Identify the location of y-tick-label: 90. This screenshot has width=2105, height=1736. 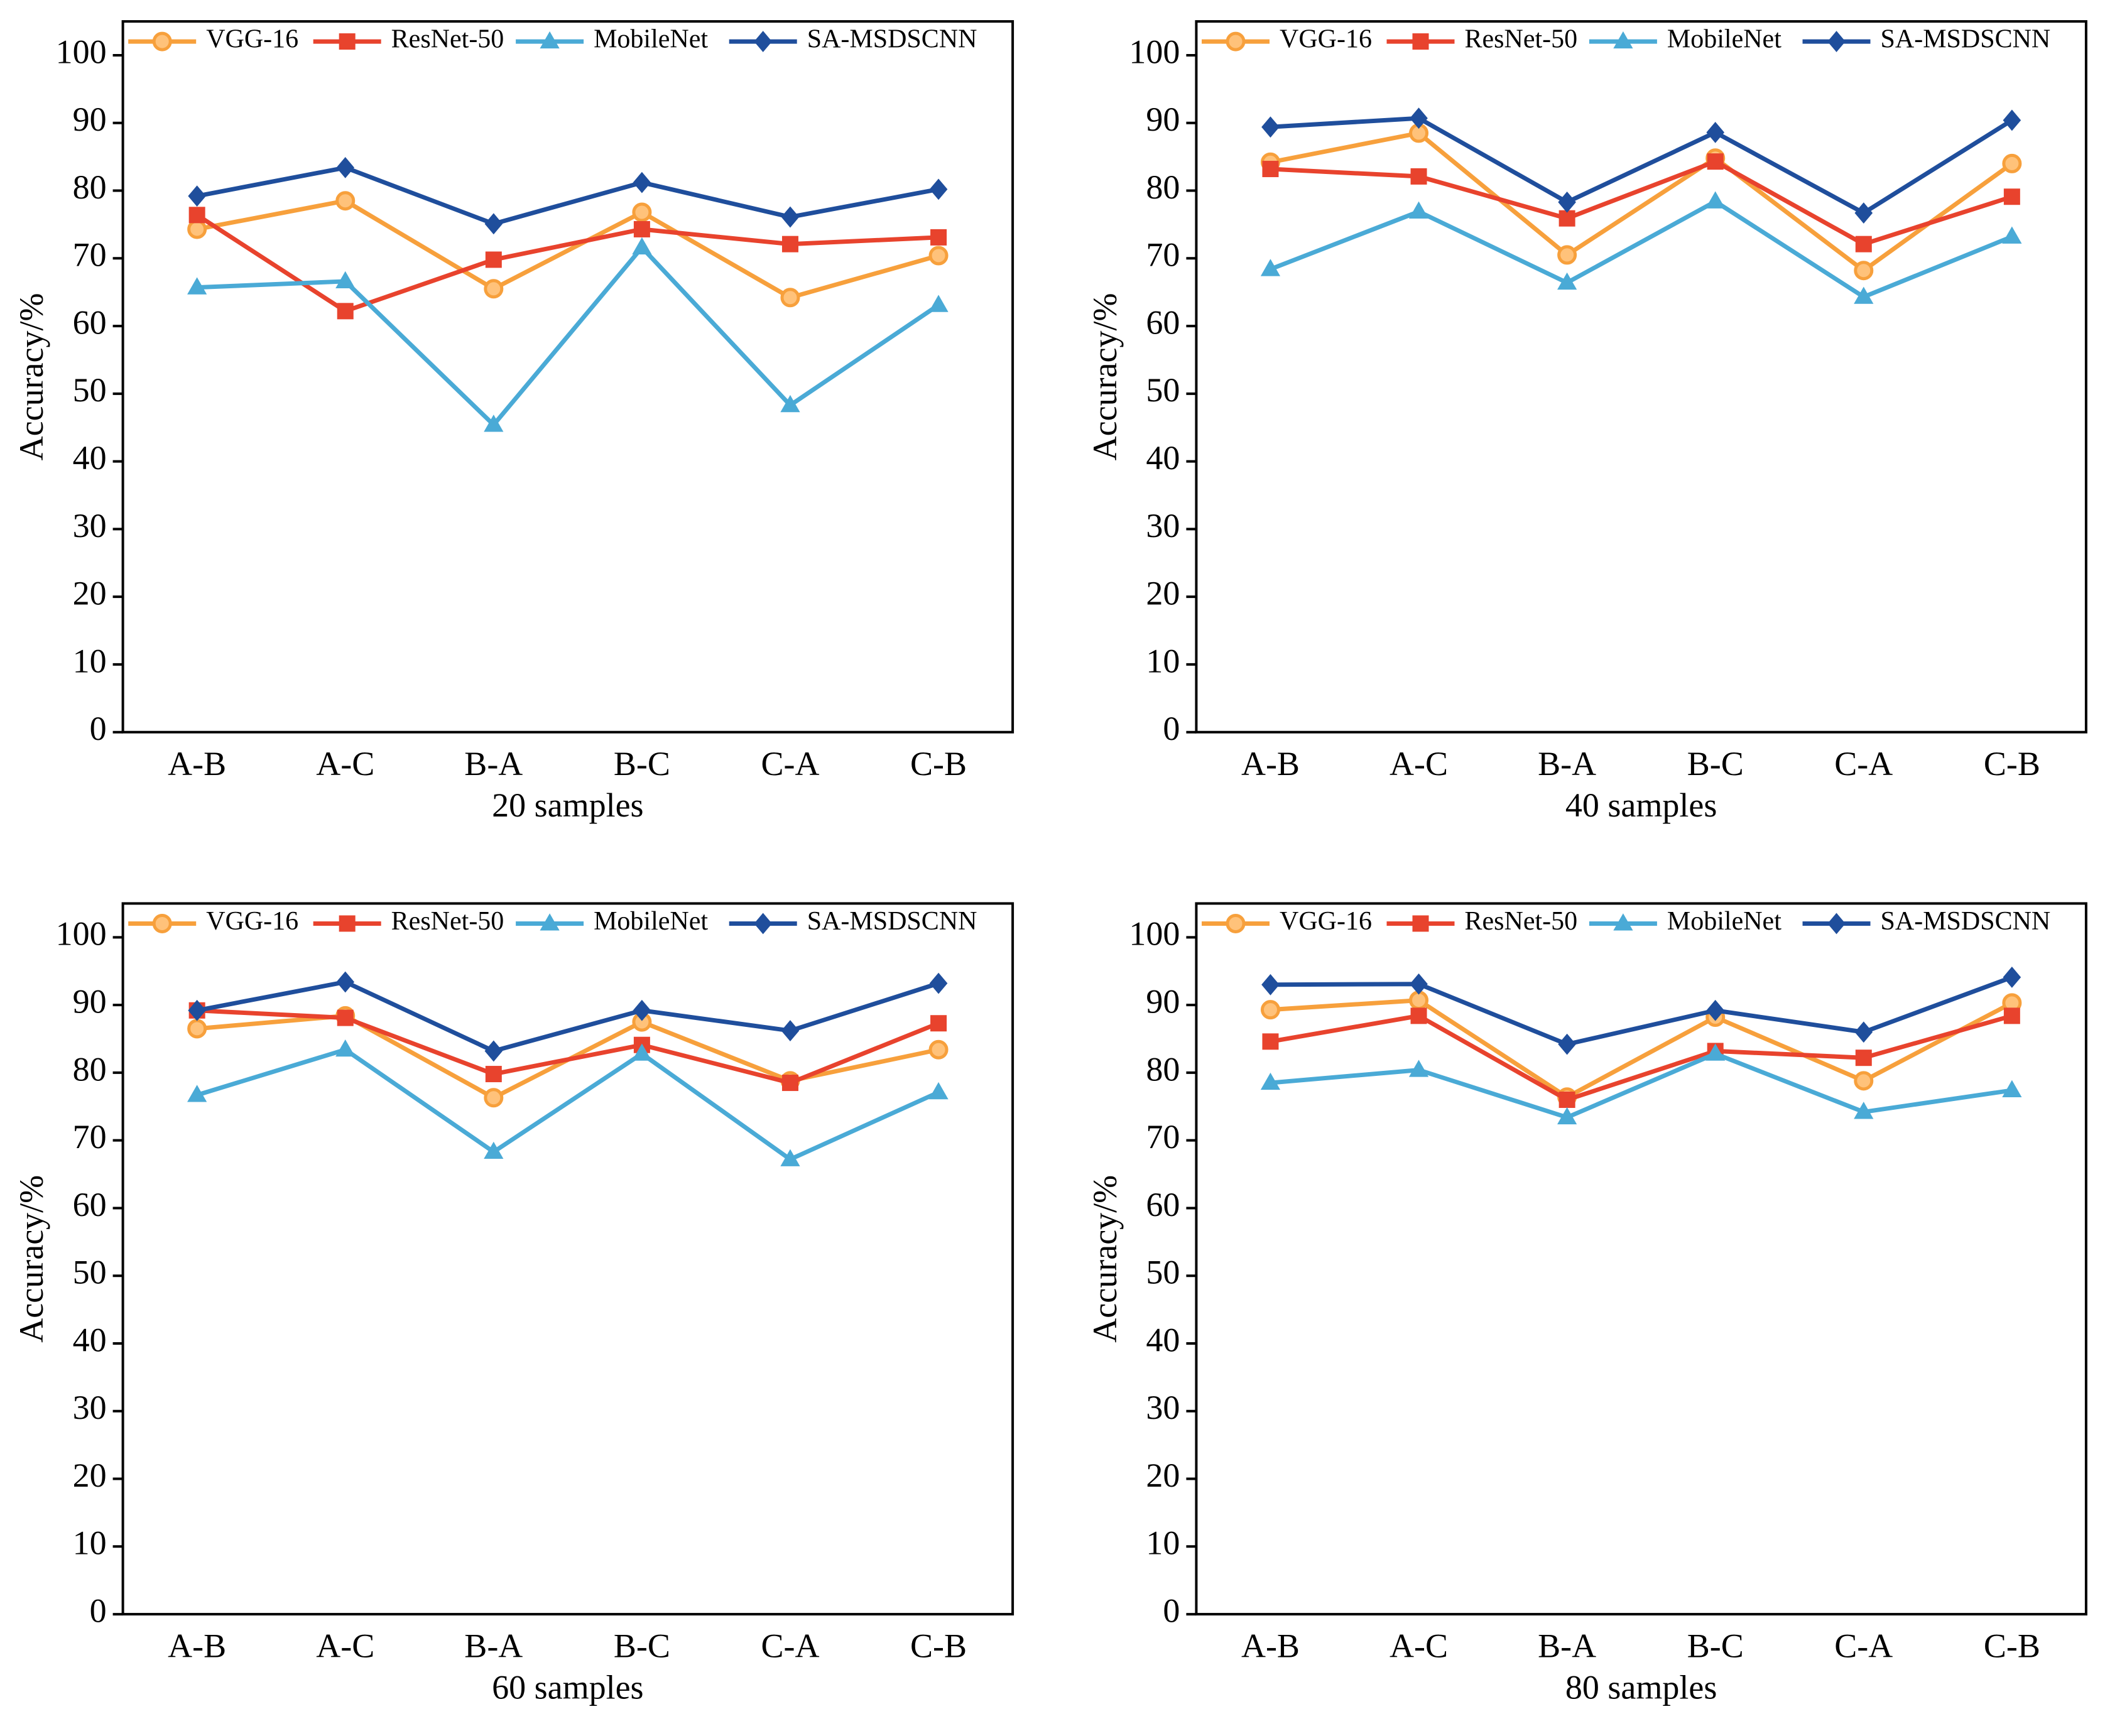
(90, 119).